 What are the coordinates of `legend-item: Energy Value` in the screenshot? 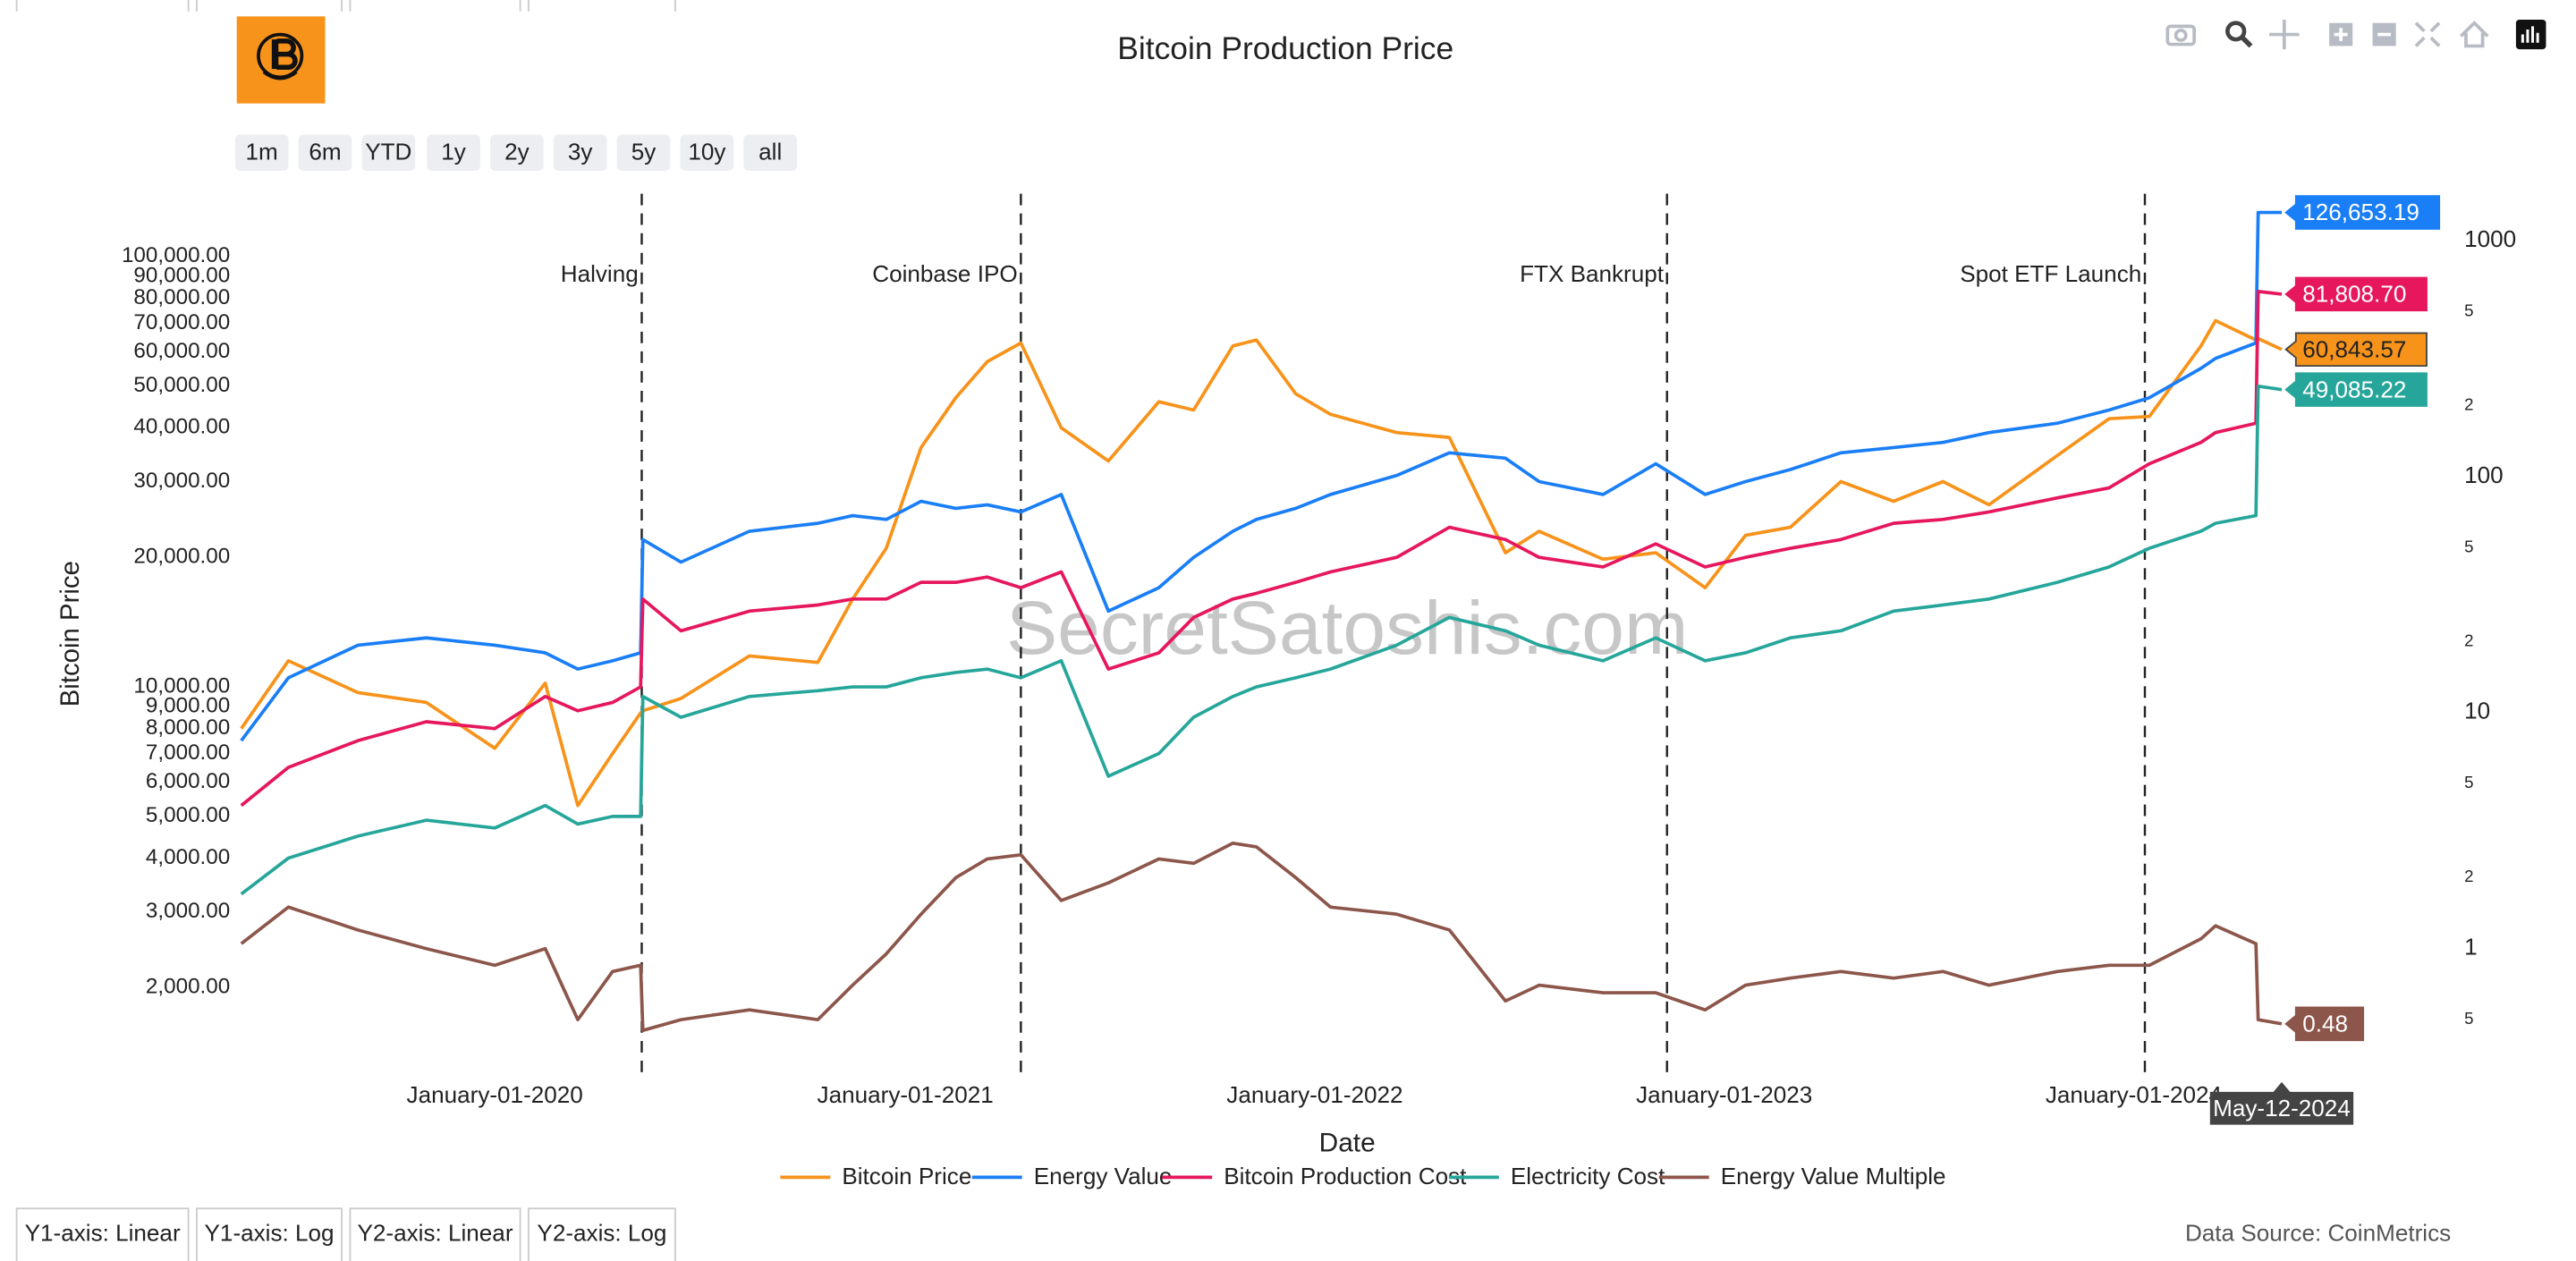 It's located at (1072, 1176).